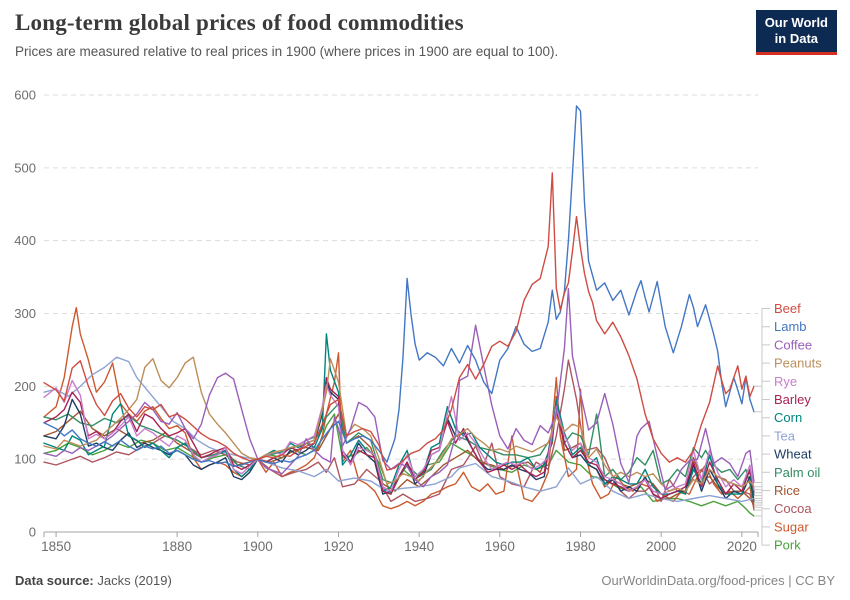 The image size is (850, 600). I want to click on owid-logo-line1: Our World, so click(796, 22).